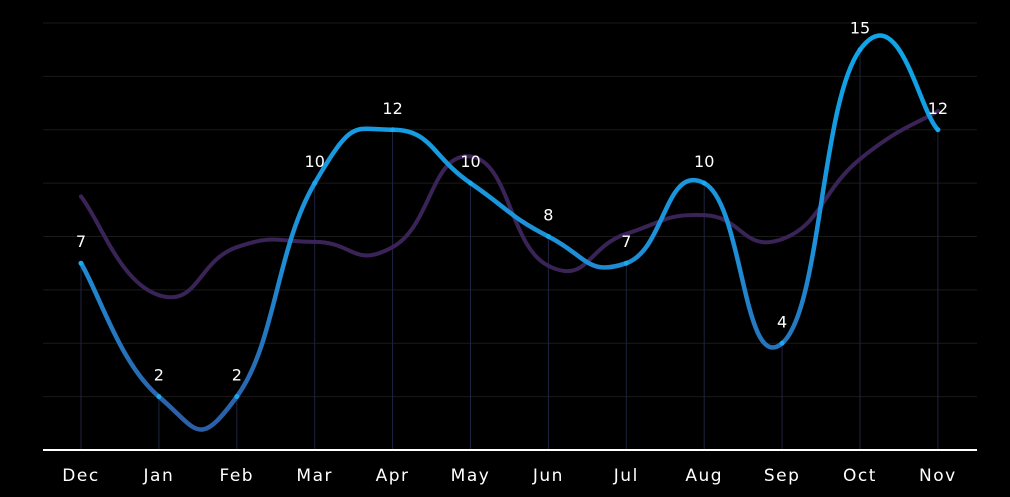  Describe the element at coordinates (81, 196) in the screenshot. I see `series-2-point-dec` at that location.